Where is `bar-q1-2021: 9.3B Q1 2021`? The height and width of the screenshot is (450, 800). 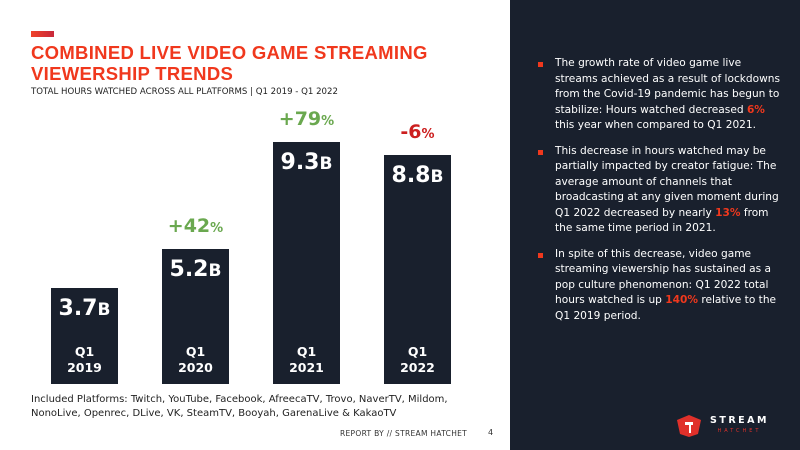
bar-q1-2021: 9.3B Q1 2021 is located at coordinates (306, 263).